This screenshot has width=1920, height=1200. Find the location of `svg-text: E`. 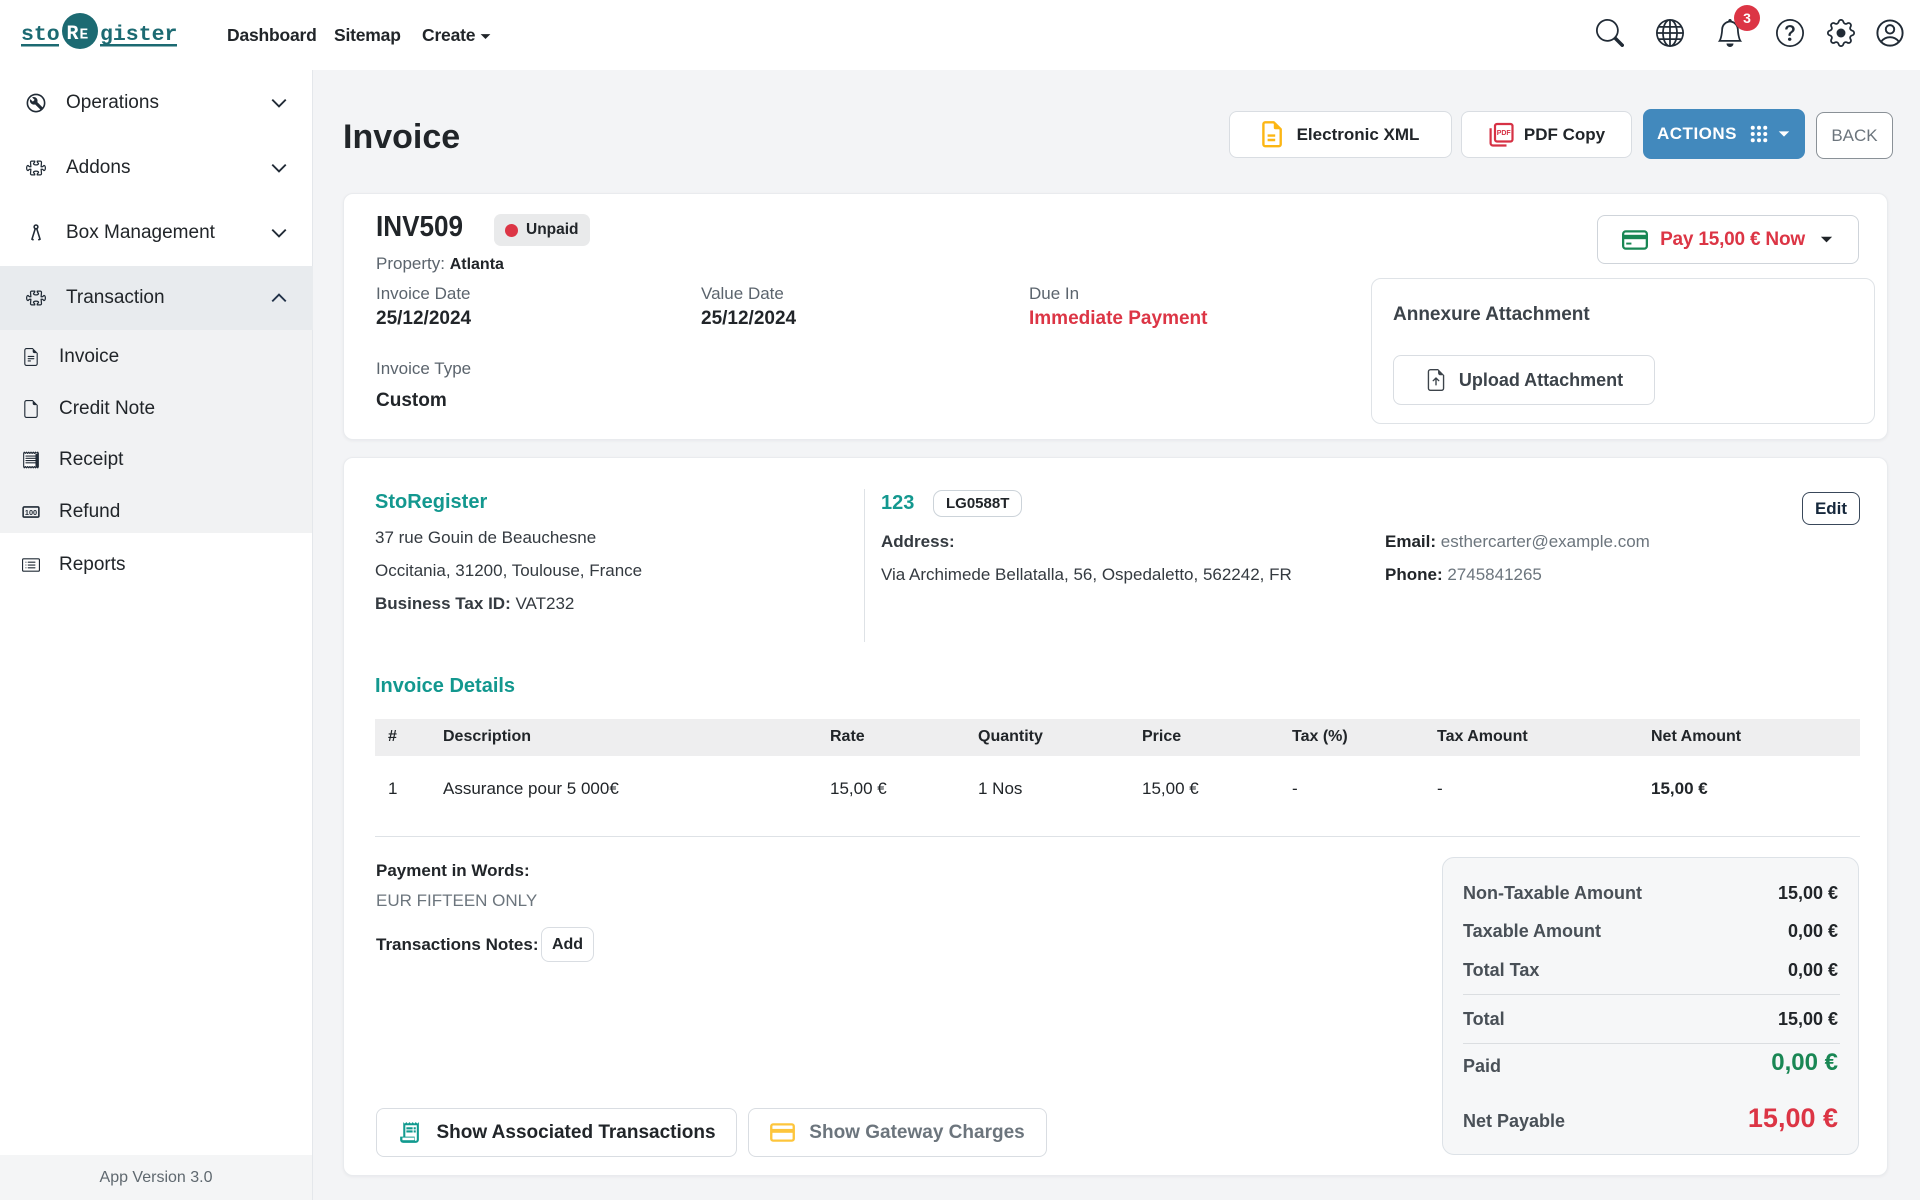

svg-text: E is located at coordinates (84, 36).